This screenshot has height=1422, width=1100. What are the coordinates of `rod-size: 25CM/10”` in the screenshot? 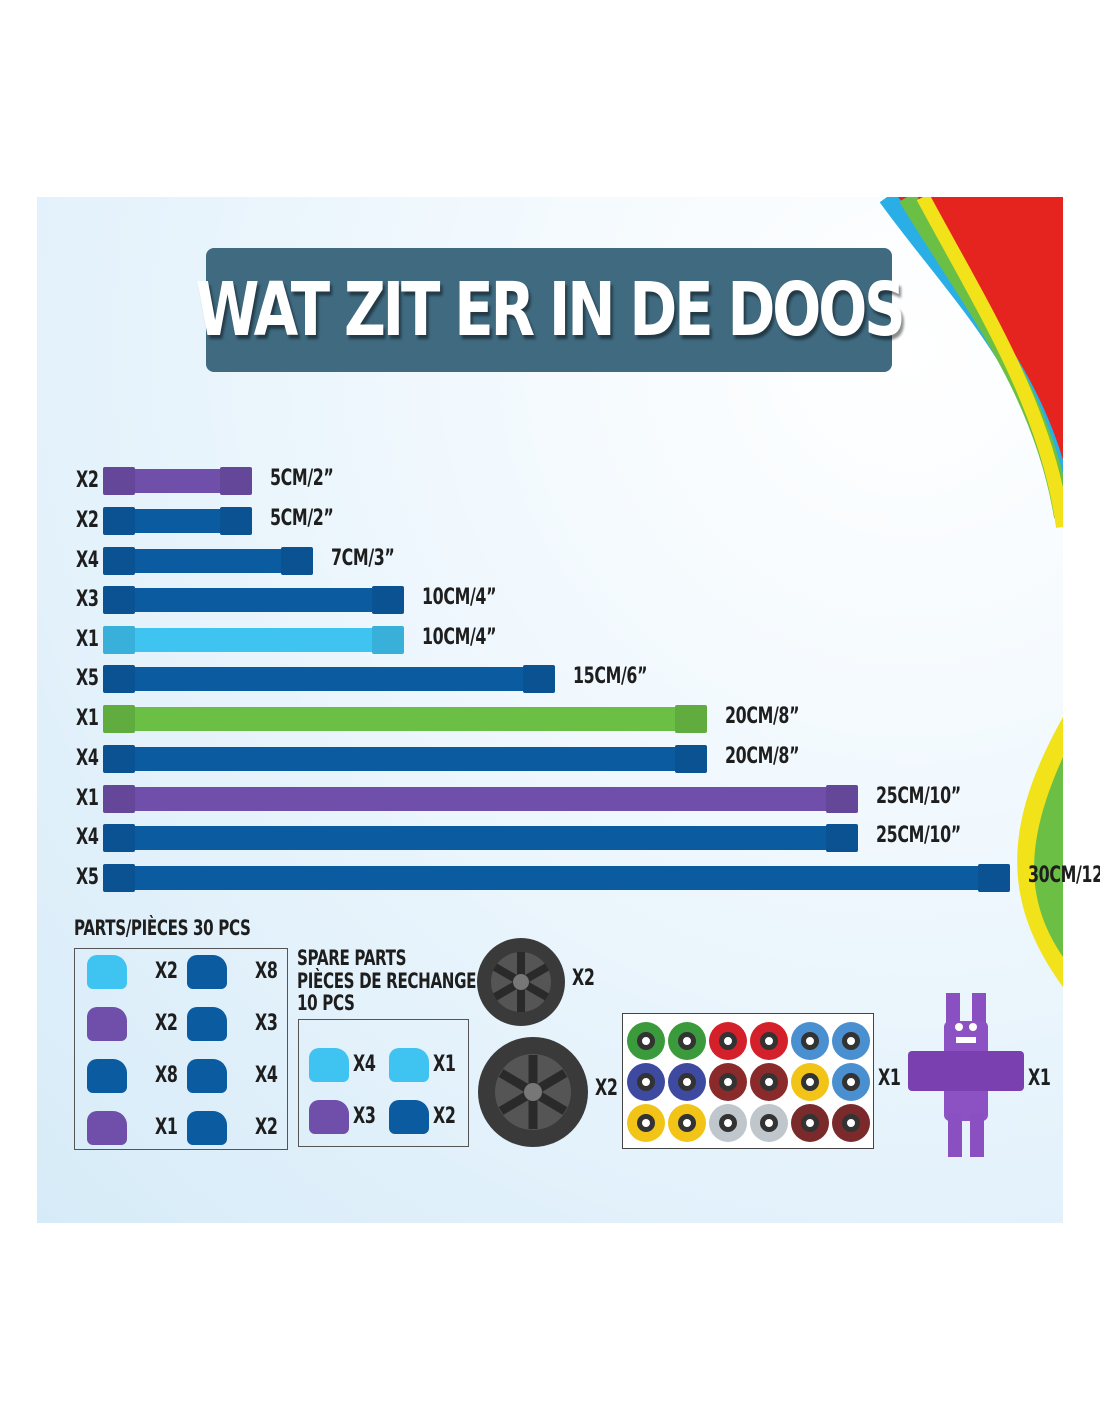 It's located at (918, 835).